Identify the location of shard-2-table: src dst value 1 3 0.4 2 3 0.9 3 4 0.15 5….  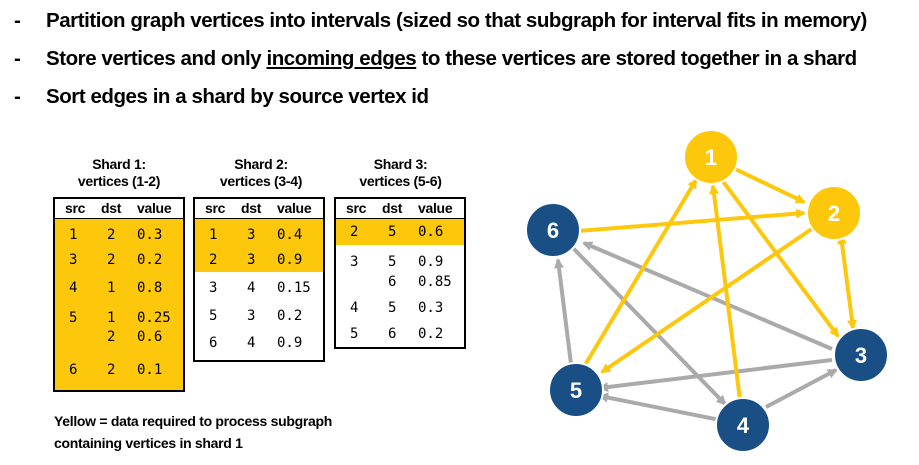
(259, 279).